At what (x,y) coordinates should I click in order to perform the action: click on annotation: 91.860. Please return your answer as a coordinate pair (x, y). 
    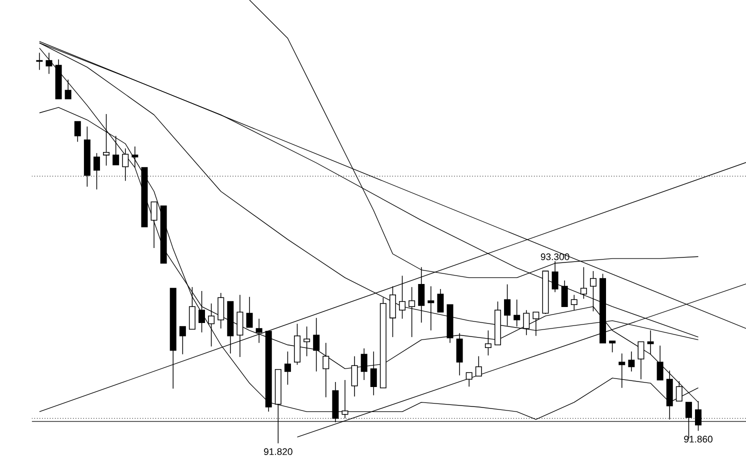
    Looking at the image, I should click on (698, 439).